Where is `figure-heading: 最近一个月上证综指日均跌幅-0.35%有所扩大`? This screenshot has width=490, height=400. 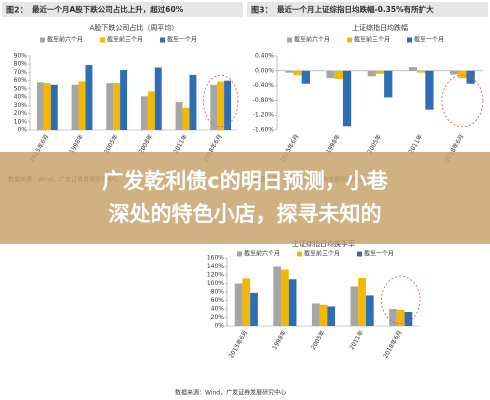
figure-heading: 最近一个月上证综指日均跌幅-0.35%有所扩大 is located at coordinates (355, 9).